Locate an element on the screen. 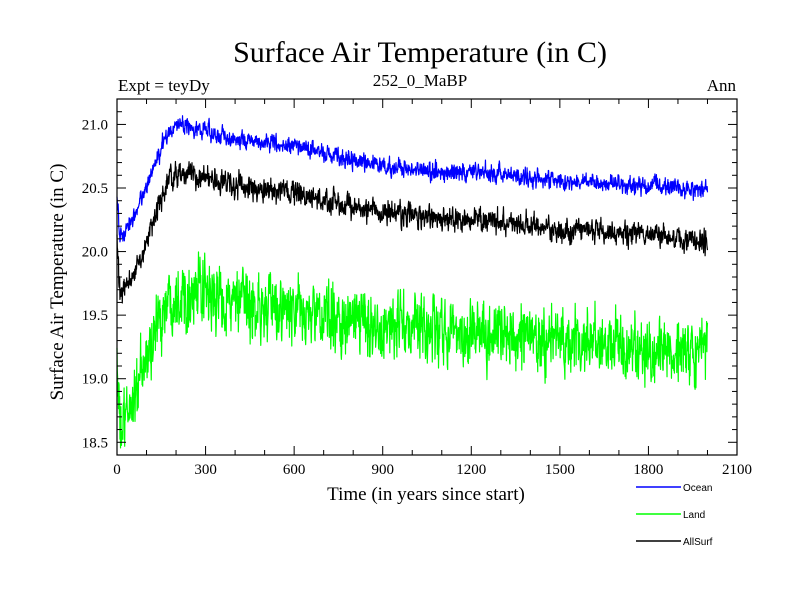 The height and width of the screenshot is (600, 800). x-tick-label: 2100 is located at coordinates (737, 470).